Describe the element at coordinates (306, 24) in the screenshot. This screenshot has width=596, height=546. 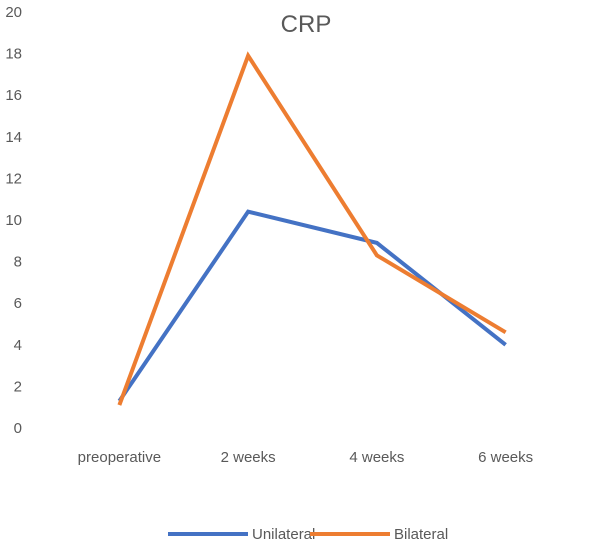
I see `chart-title: CRP` at that location.